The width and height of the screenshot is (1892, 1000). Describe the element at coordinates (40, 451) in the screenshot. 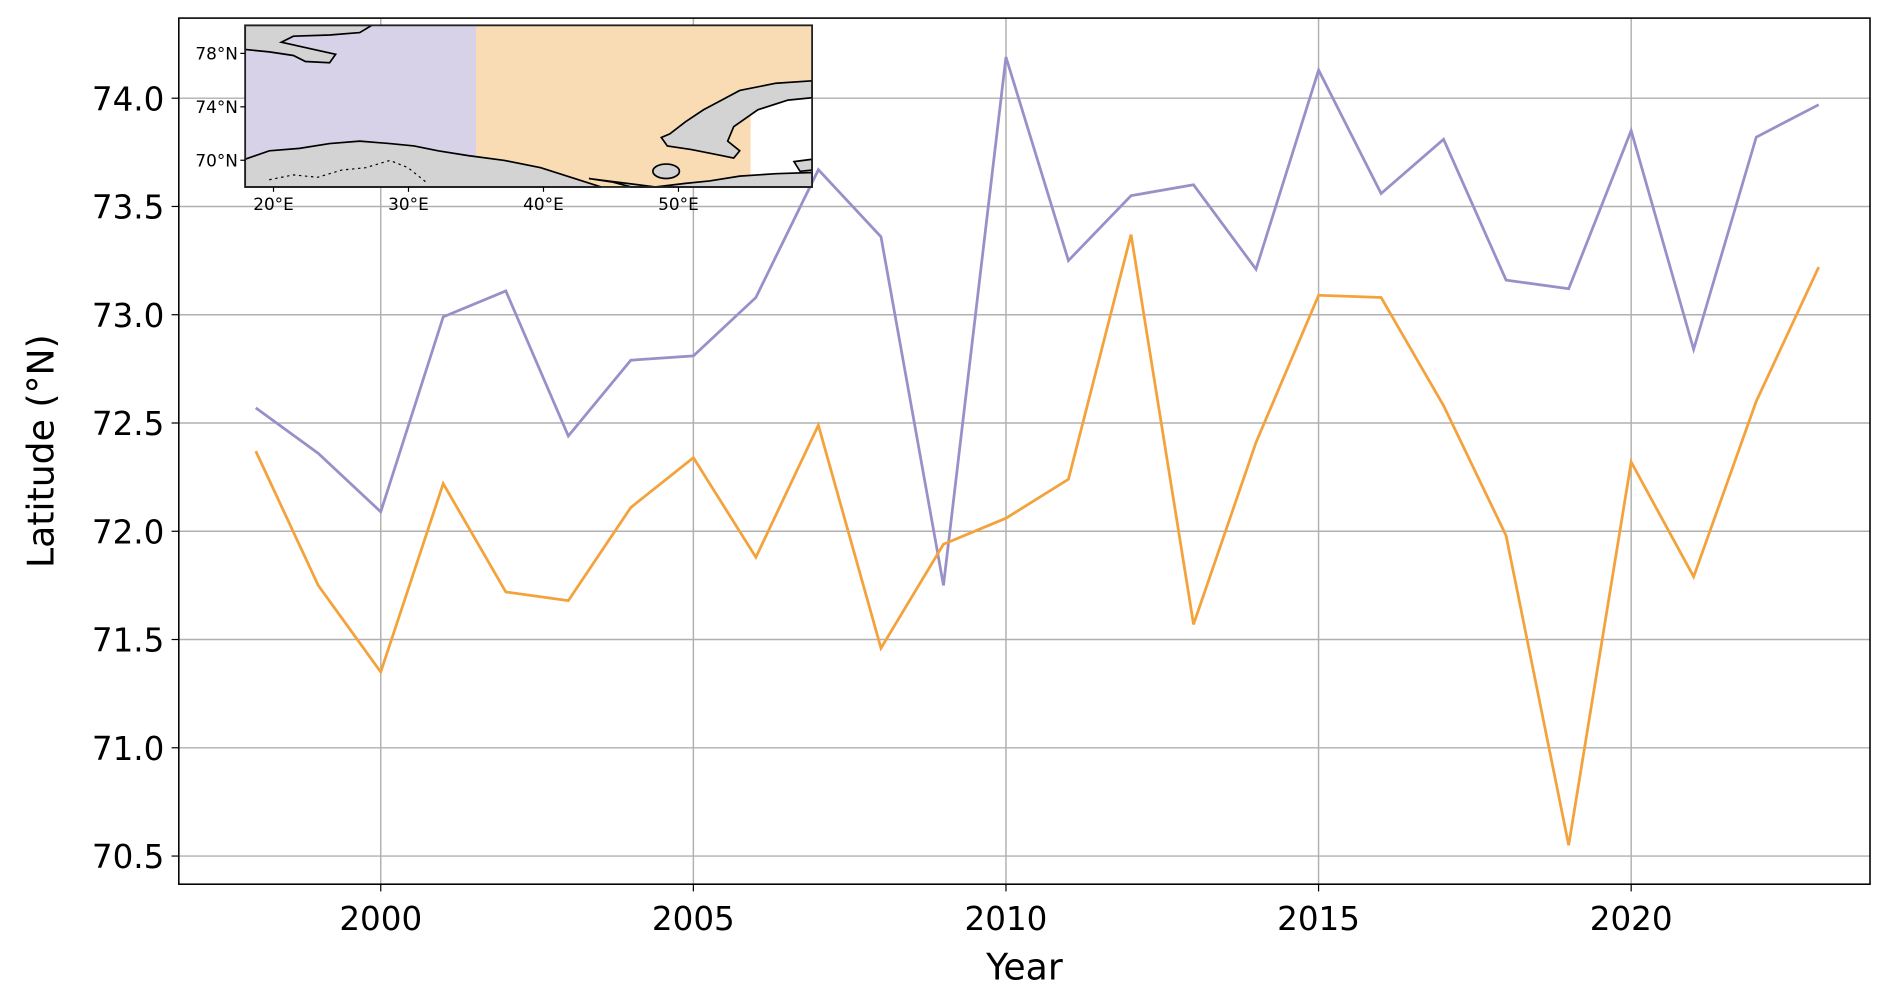

I see `y-axis-label: Latitude (°N)` at that location.